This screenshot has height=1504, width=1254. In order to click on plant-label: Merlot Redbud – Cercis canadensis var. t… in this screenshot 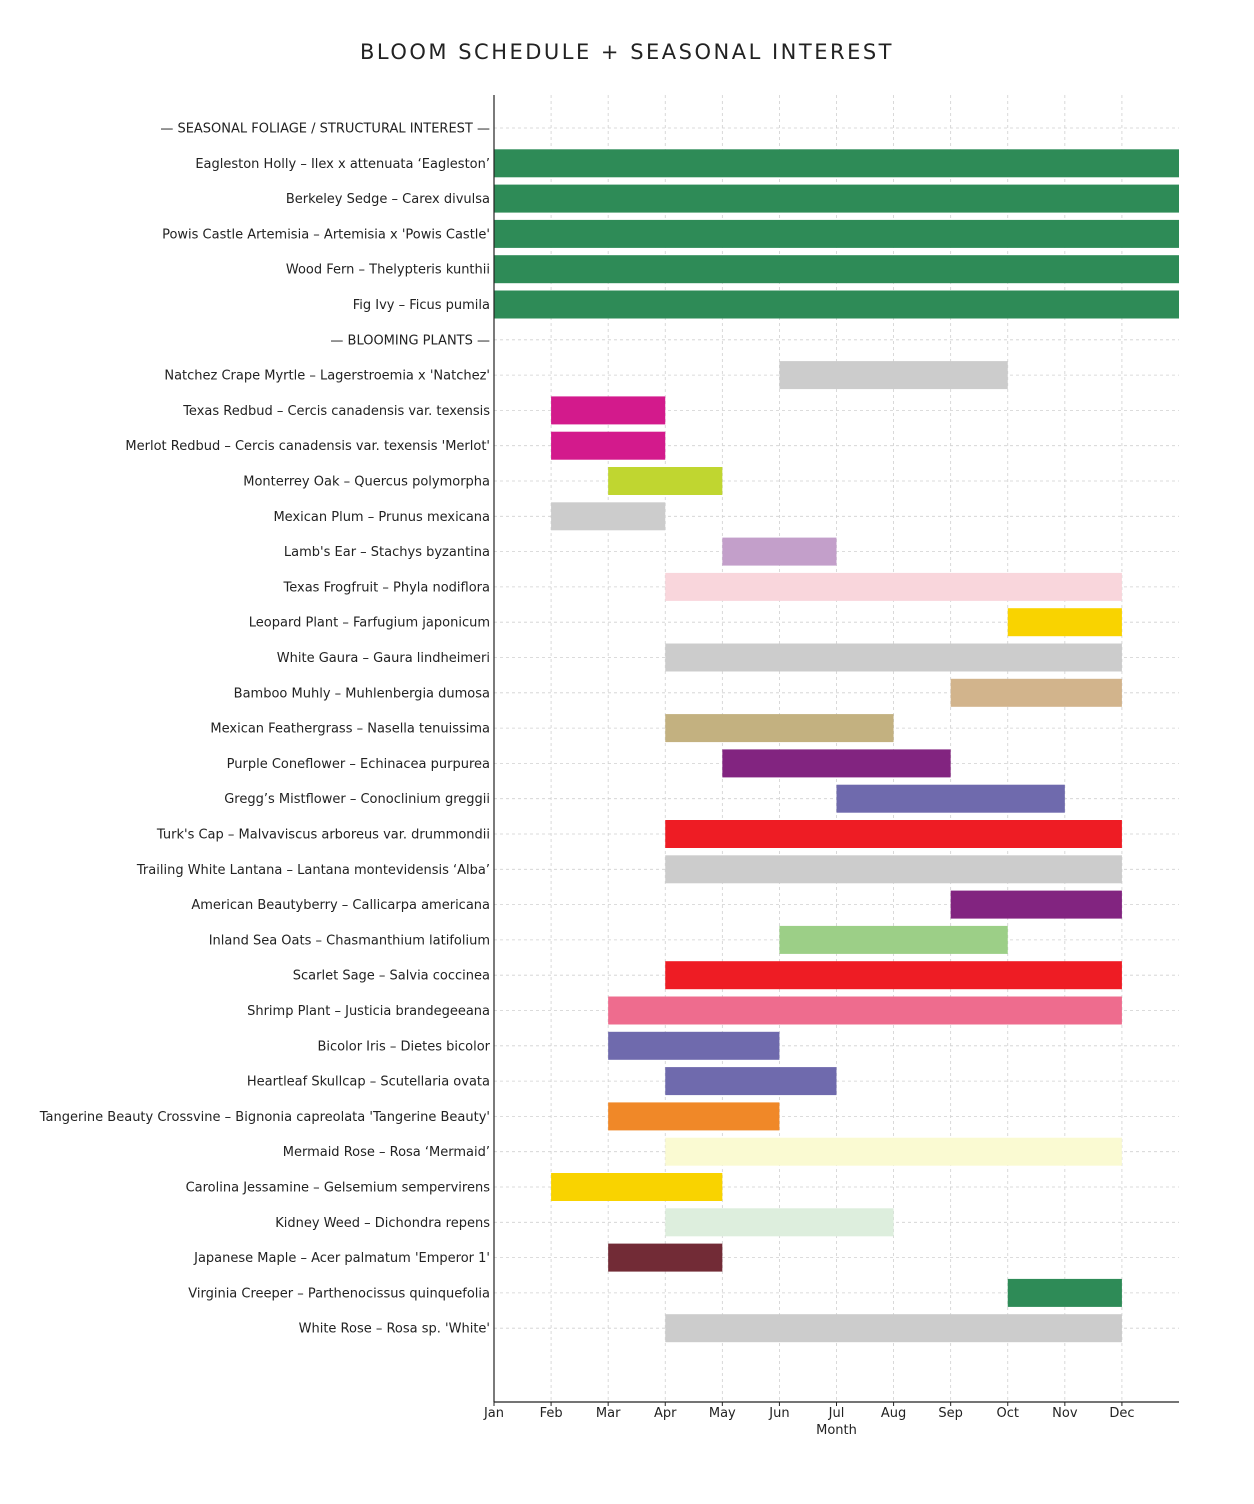, I will do `click(307, 446)`.